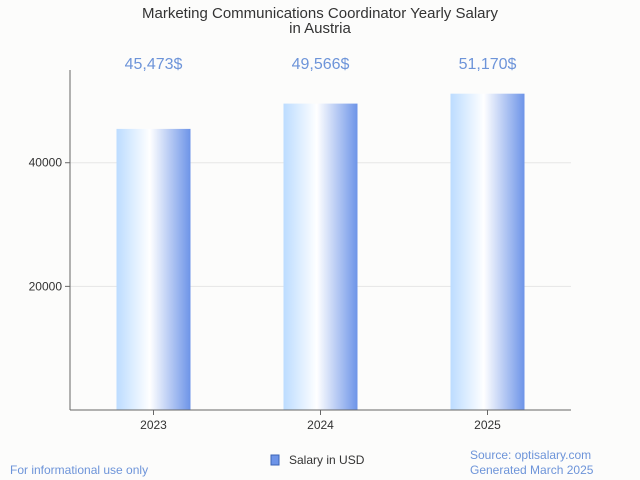 This screenshot has height=480, width=640. I want to click on chart-title-line2: in Austria, so click(320, 28).